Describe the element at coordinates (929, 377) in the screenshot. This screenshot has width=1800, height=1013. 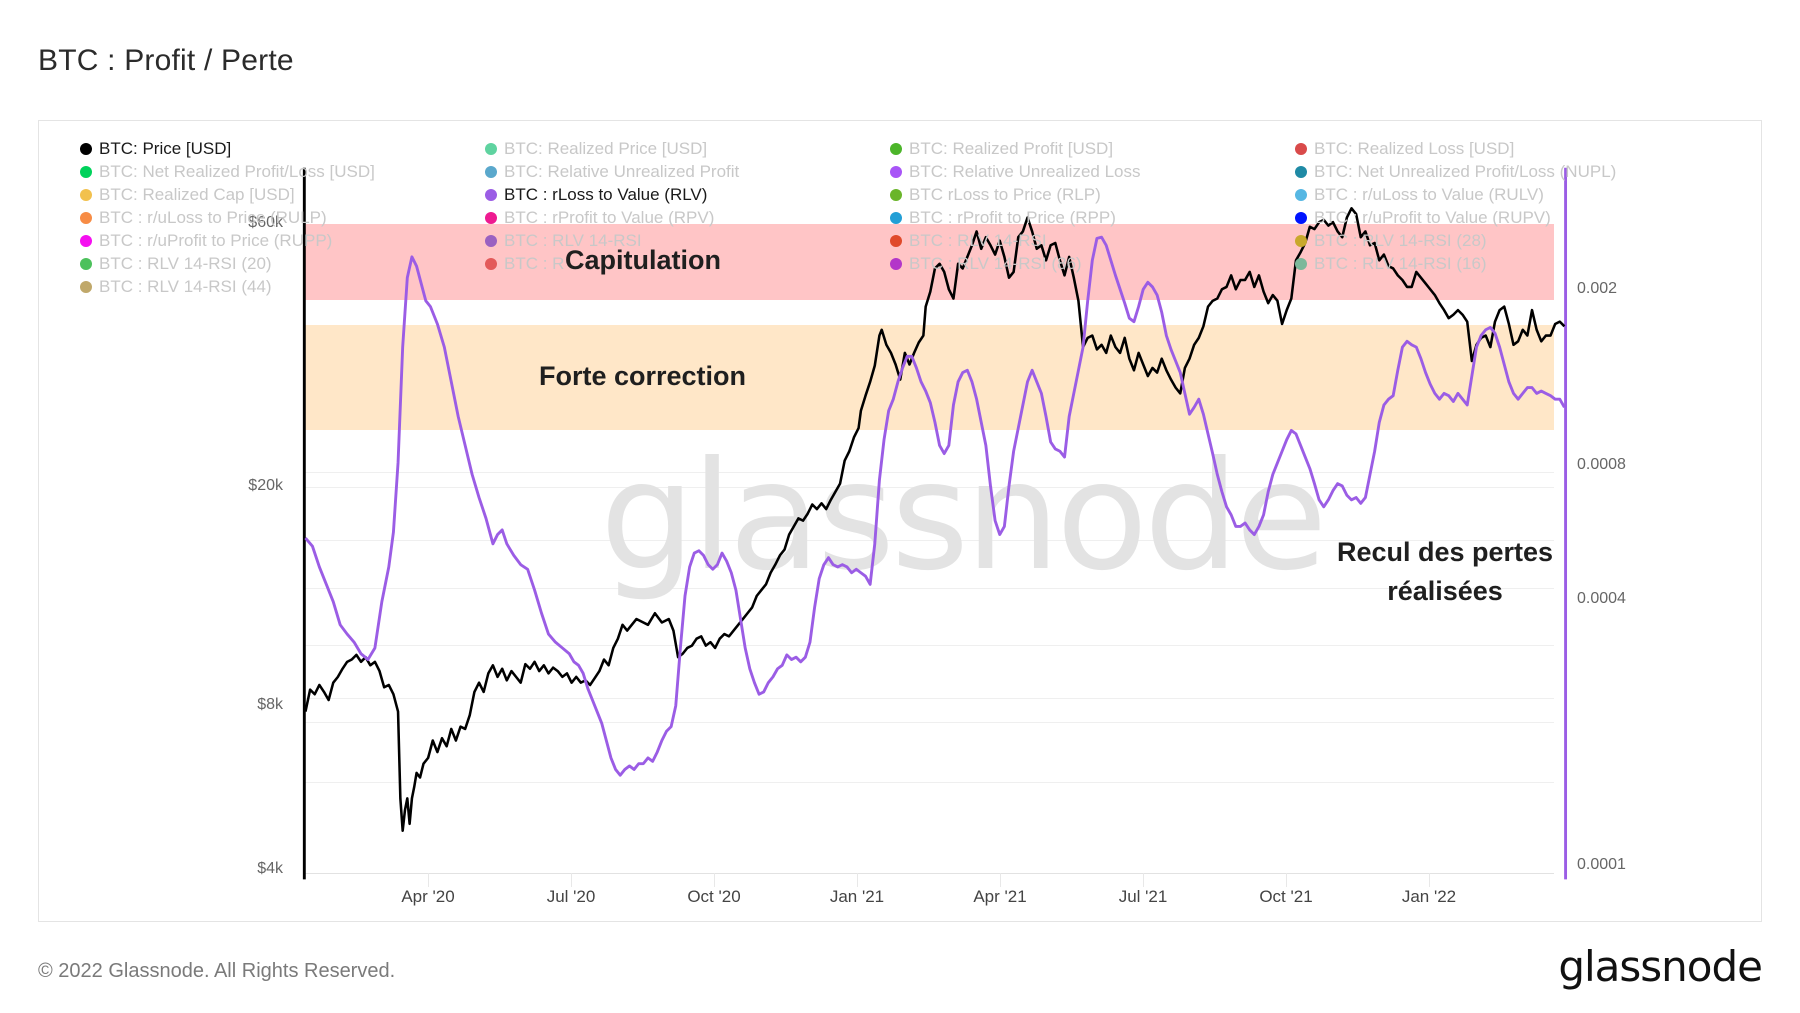
I see `forte-correction-band` at that location.